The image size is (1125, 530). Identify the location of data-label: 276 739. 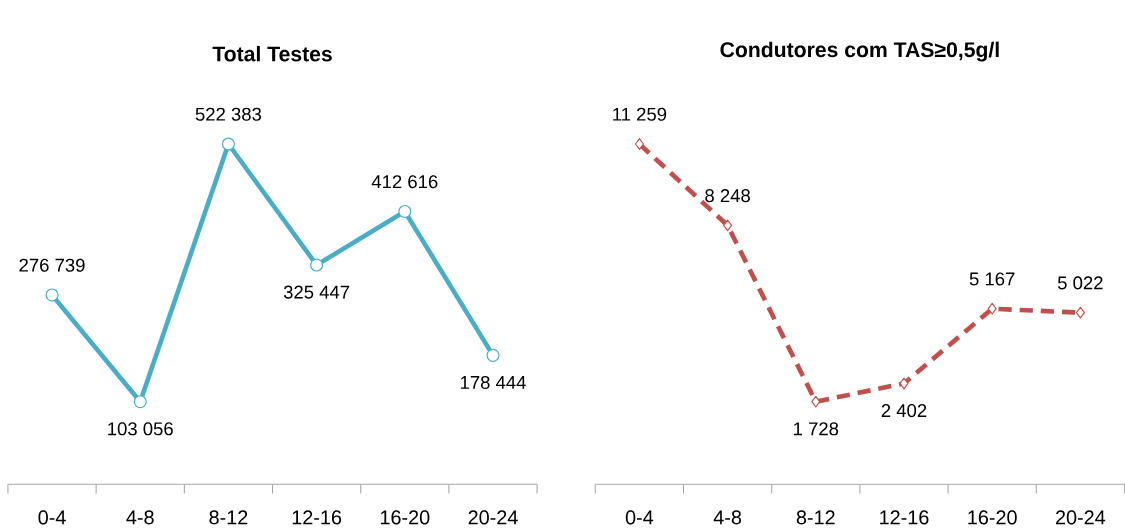
(52, 265).